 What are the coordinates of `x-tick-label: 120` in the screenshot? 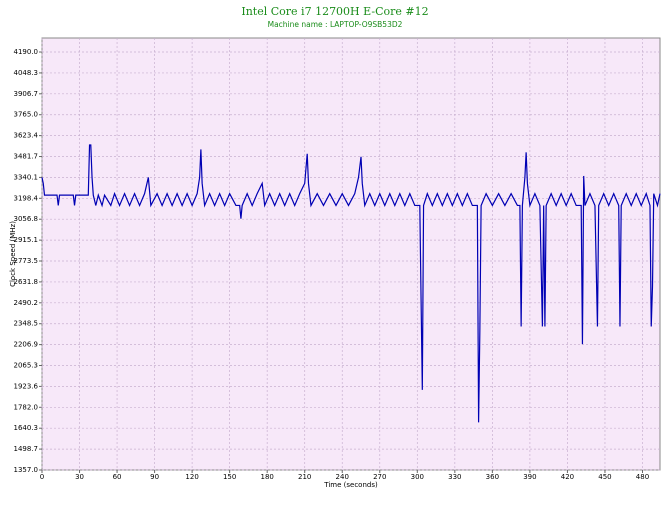 It's located at (191, 477).